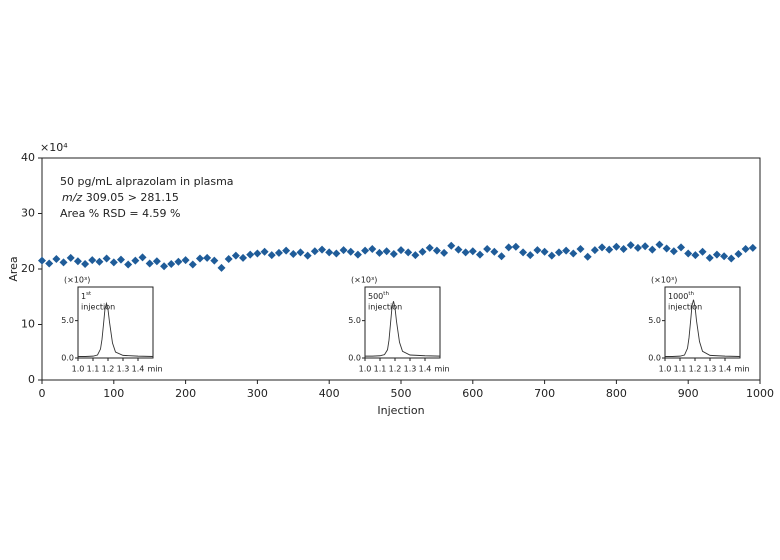 Image resolution: width=780 pixels, height=560 pixels. Describe the element at coordinates (93, 369) in the screenshot. I see `inset-x-tick-label: 1.1` at that location.